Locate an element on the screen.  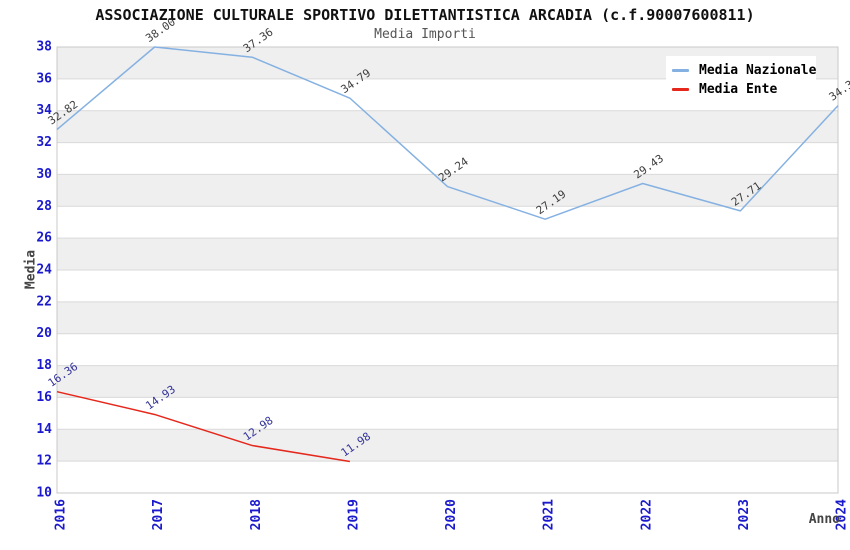
y-tick-label: 34 is located at coordinates (44, 110).